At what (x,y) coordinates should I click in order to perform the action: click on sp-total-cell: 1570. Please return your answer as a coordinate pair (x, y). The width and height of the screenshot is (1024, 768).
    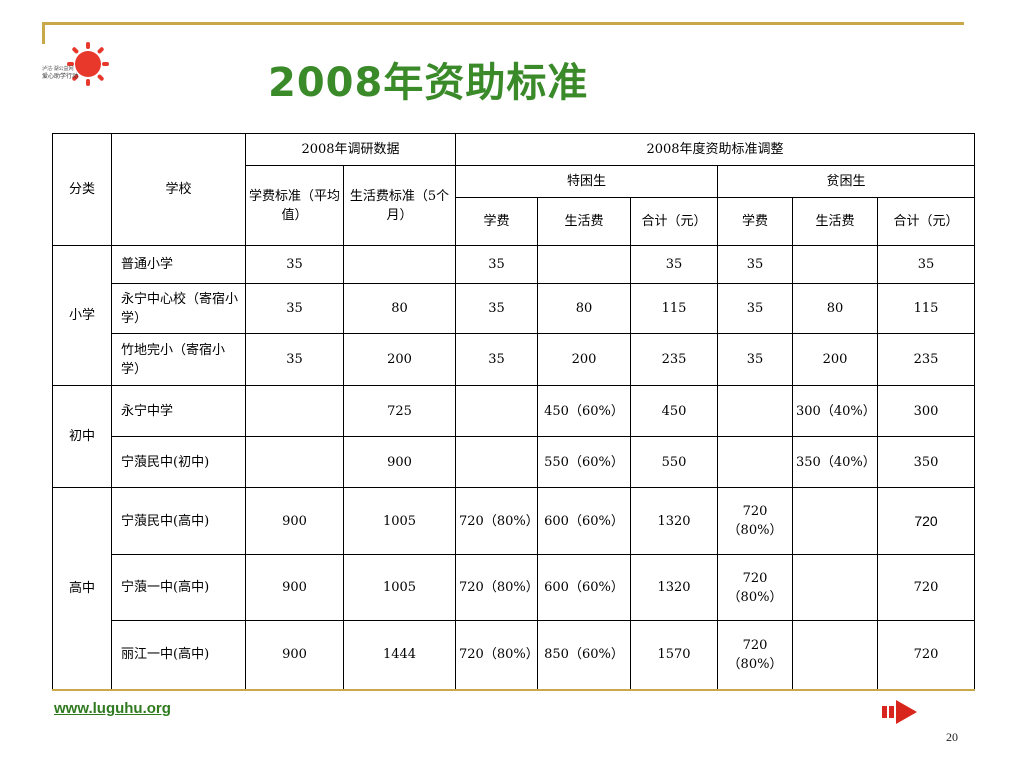
    Looking at the image, I should click on (674, 655).